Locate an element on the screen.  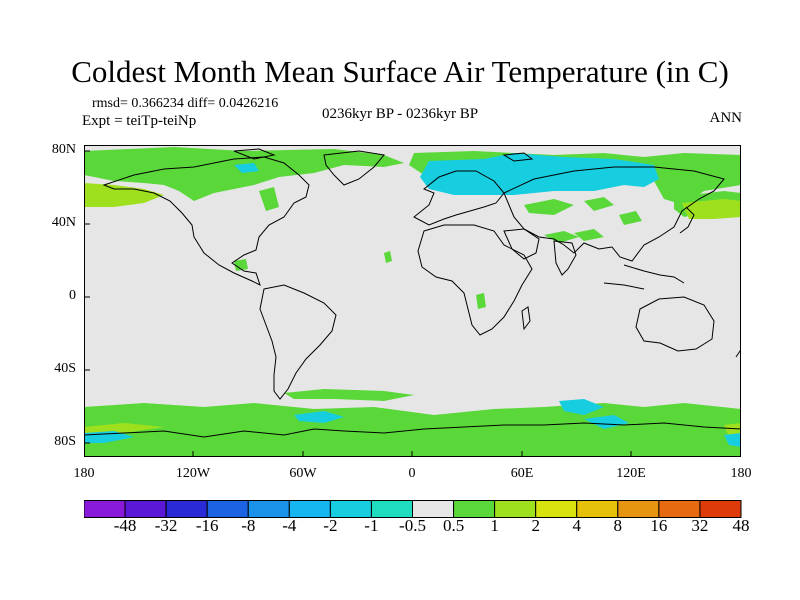
lon-label-180w: 180 is located at coordinates (84, 473).